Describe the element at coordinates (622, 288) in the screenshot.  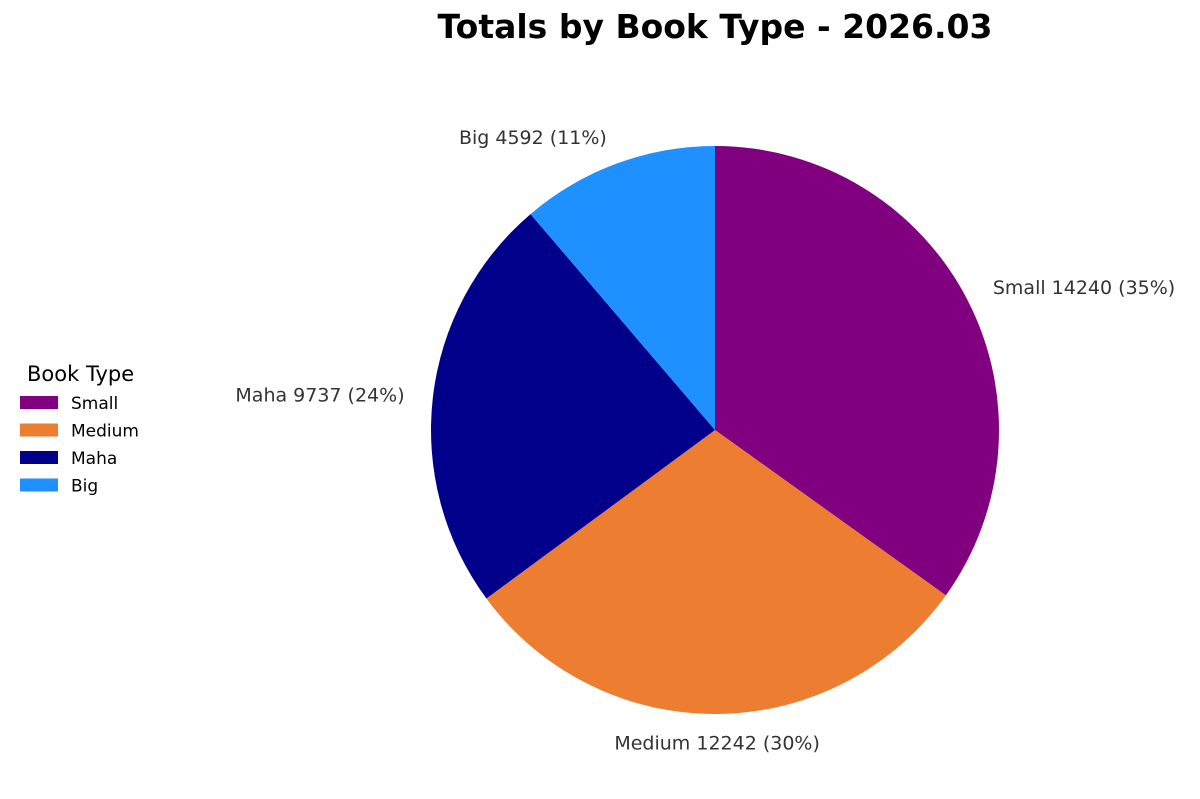
I see `pie-slice-big` at that location.